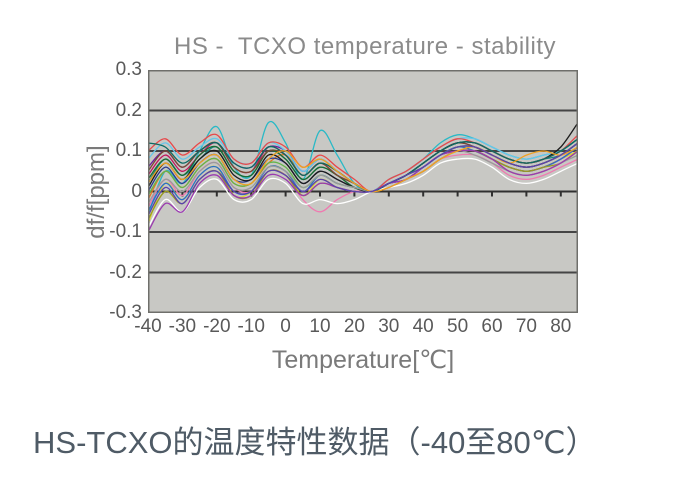  Describe the element at coordinates (389, 326) in the screenshot. I see `x-tick-label: 30` at that location.